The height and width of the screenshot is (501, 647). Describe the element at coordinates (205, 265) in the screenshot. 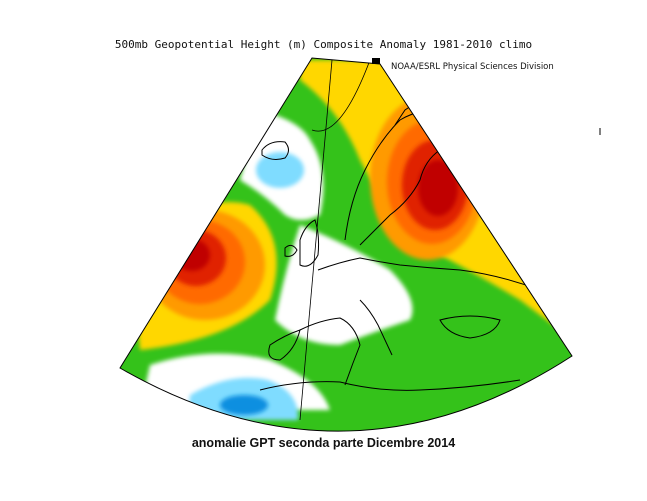

I see `positive-anomaly-atlantic` at that location.